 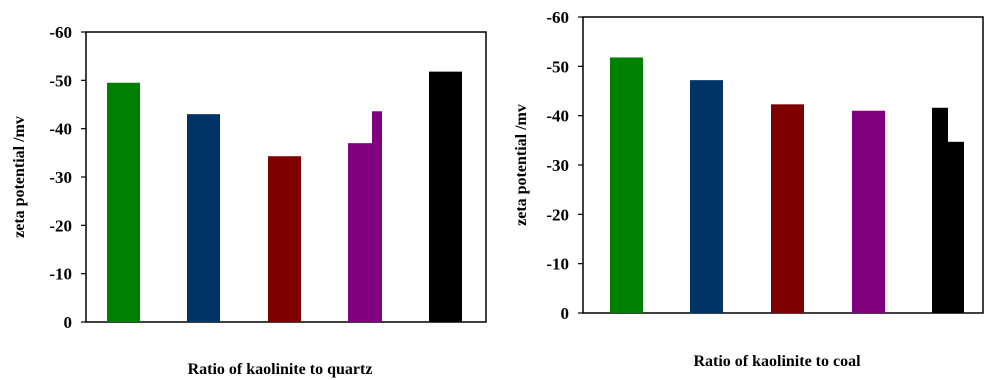 I want to click on x-axis-title: Ratio of kaolinite to coal, so click(x=777, y=361).